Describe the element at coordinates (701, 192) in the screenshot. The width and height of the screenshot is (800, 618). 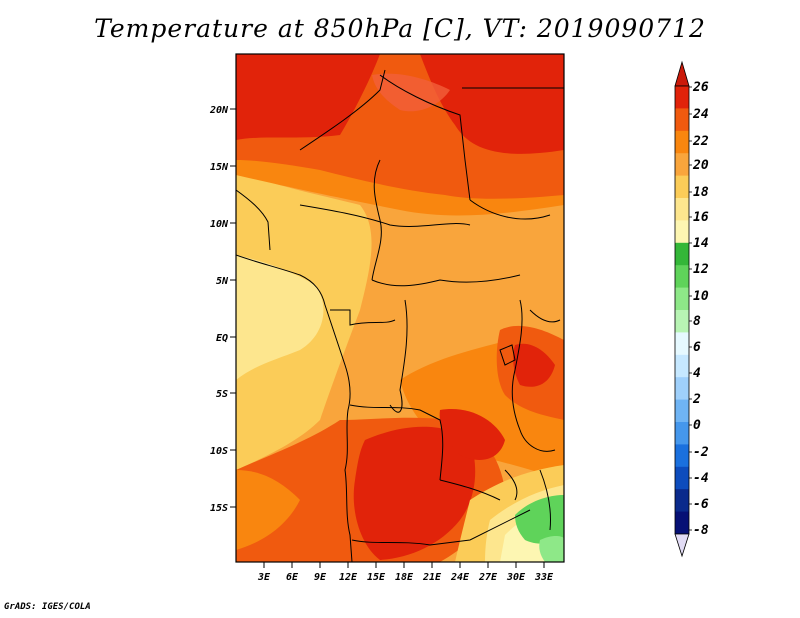
I see `colorbar-label: 18` at that location.